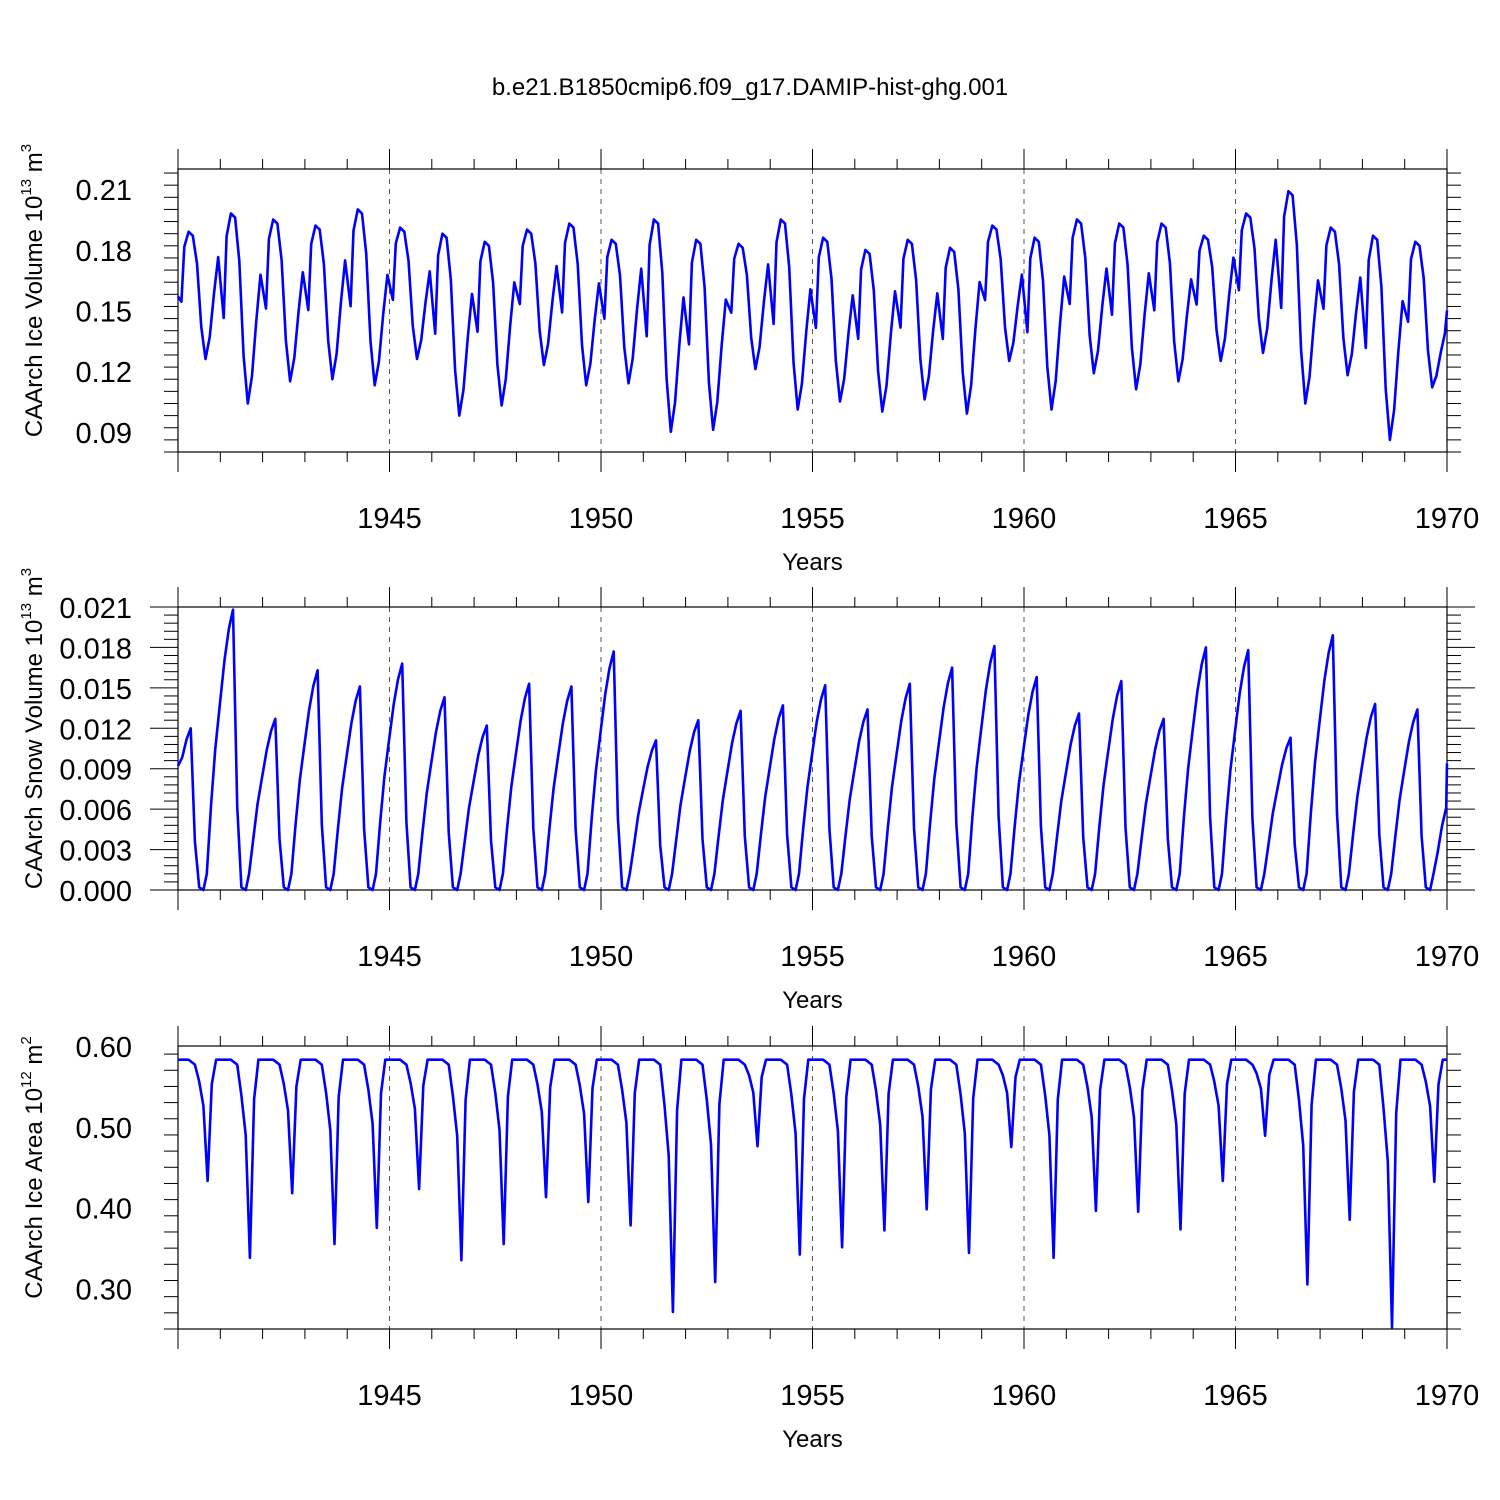  I want to click on y-axis-label-base: CAArch Snow Volume 10, so click(34, 754).